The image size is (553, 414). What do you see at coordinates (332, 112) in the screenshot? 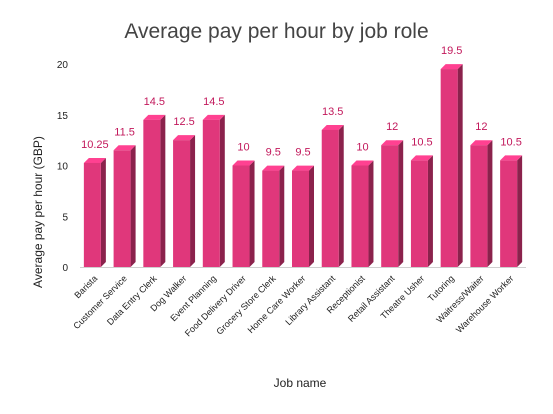
I see `data-label: 13.5` at bounding box center [332, 112].